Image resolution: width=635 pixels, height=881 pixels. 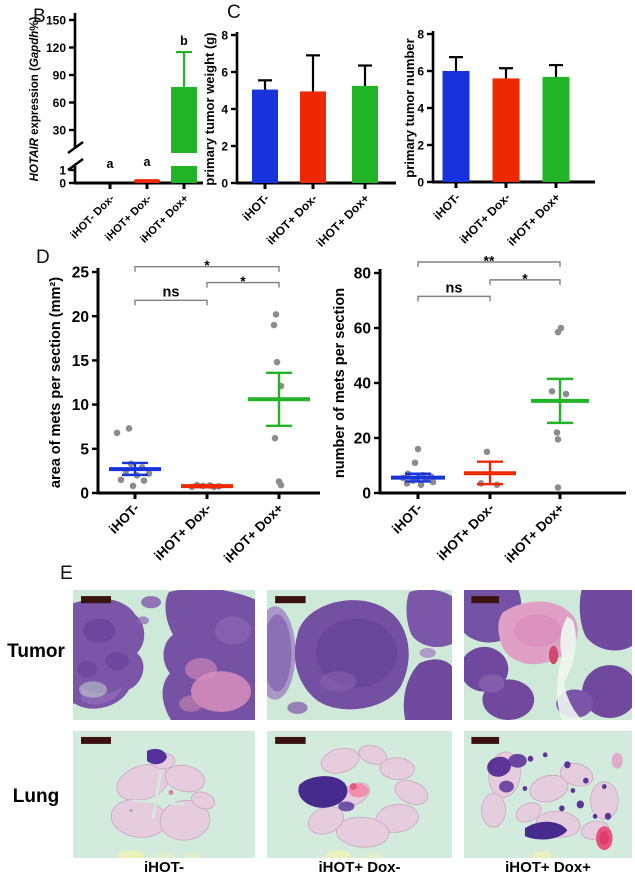 What do you see at coordinates (81, 273) in the screenshot?
I see `svg-text: 25` at bounding box center [81, 273].